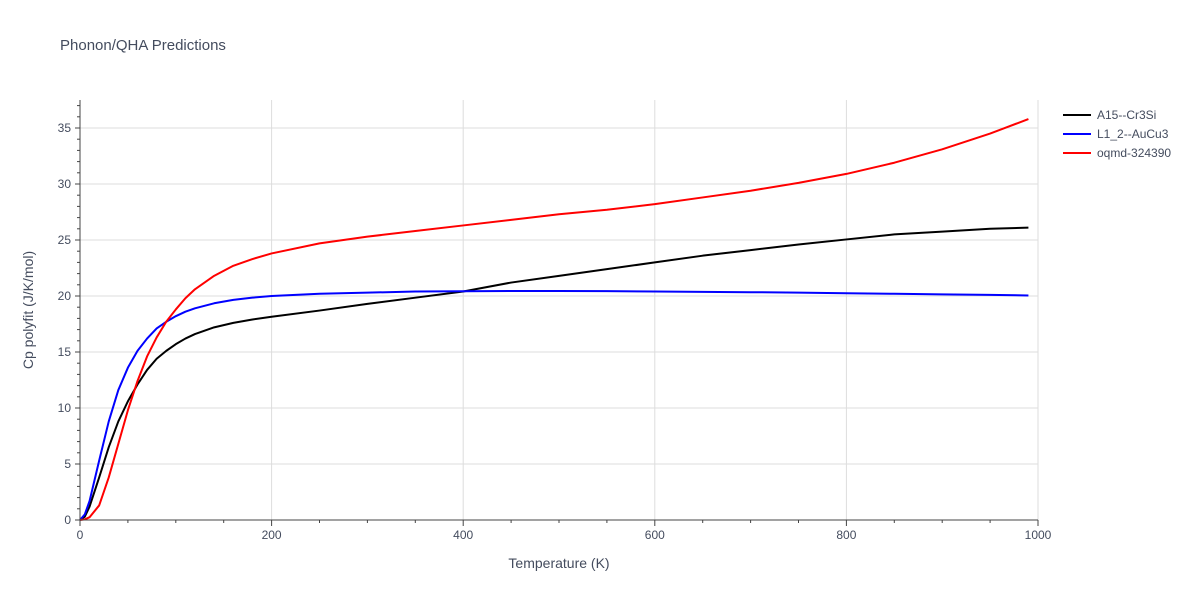 This screenshot has height=600, width=1200. What do you see at coordinates (67, 520) in the screenshot?
I see `y-tick-label: 0` at bounding box center [67, 520].